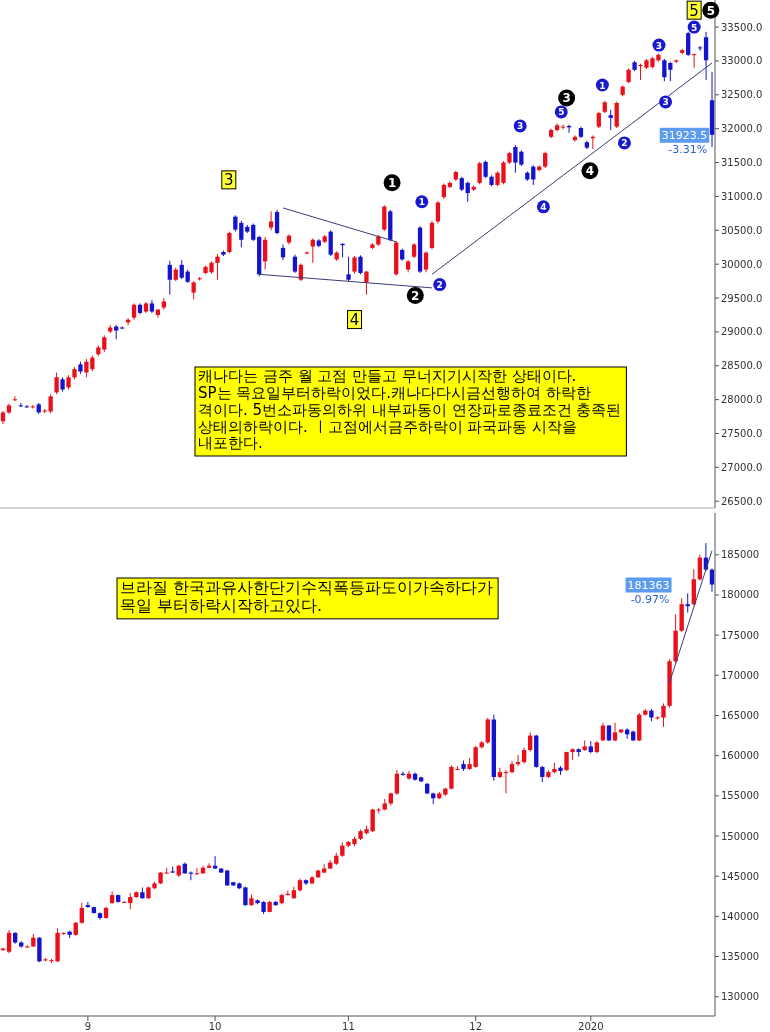  What do you see at coordinates (688, 149) in the screenshot?
I see `annotation: -3.31%` at bounding box center [688, 149].